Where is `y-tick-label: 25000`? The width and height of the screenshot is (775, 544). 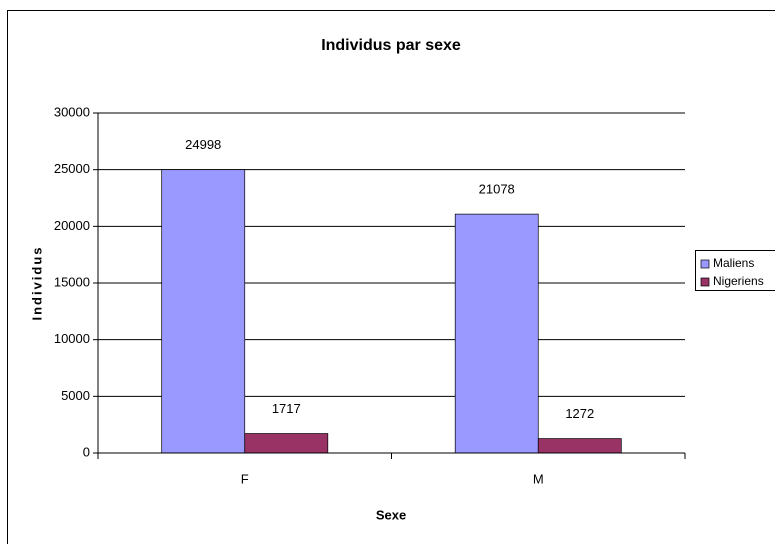 y-tick-label: 25000 is located at coordinates (72, 168).